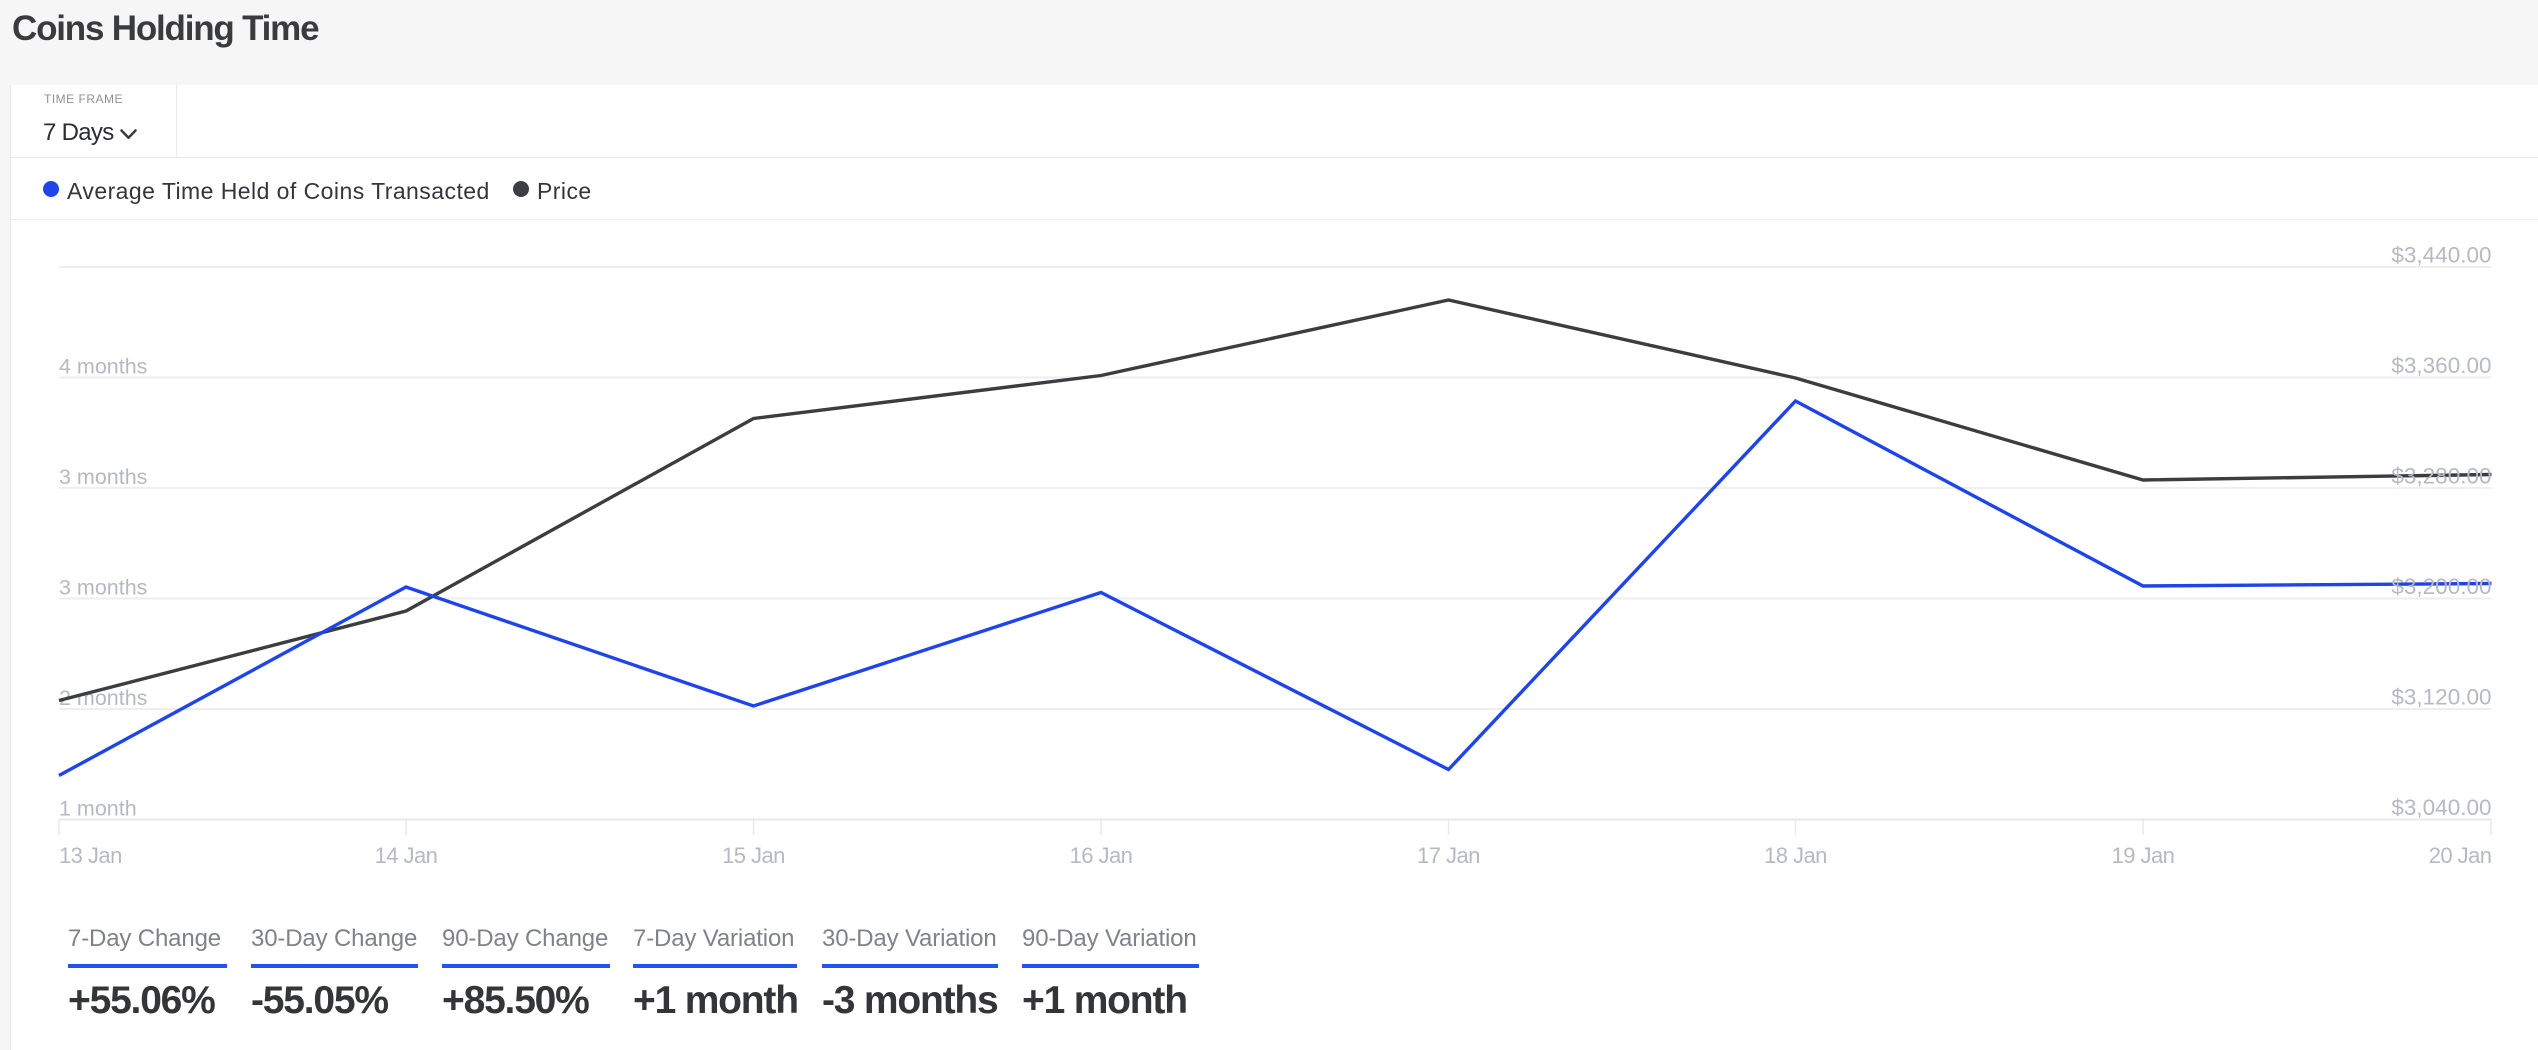 This screenshot has width=2538, height=1050. Describe the element at coordinates (1795, 855) in the screenshot. I see `svg-text: 18 Jan` at that location.